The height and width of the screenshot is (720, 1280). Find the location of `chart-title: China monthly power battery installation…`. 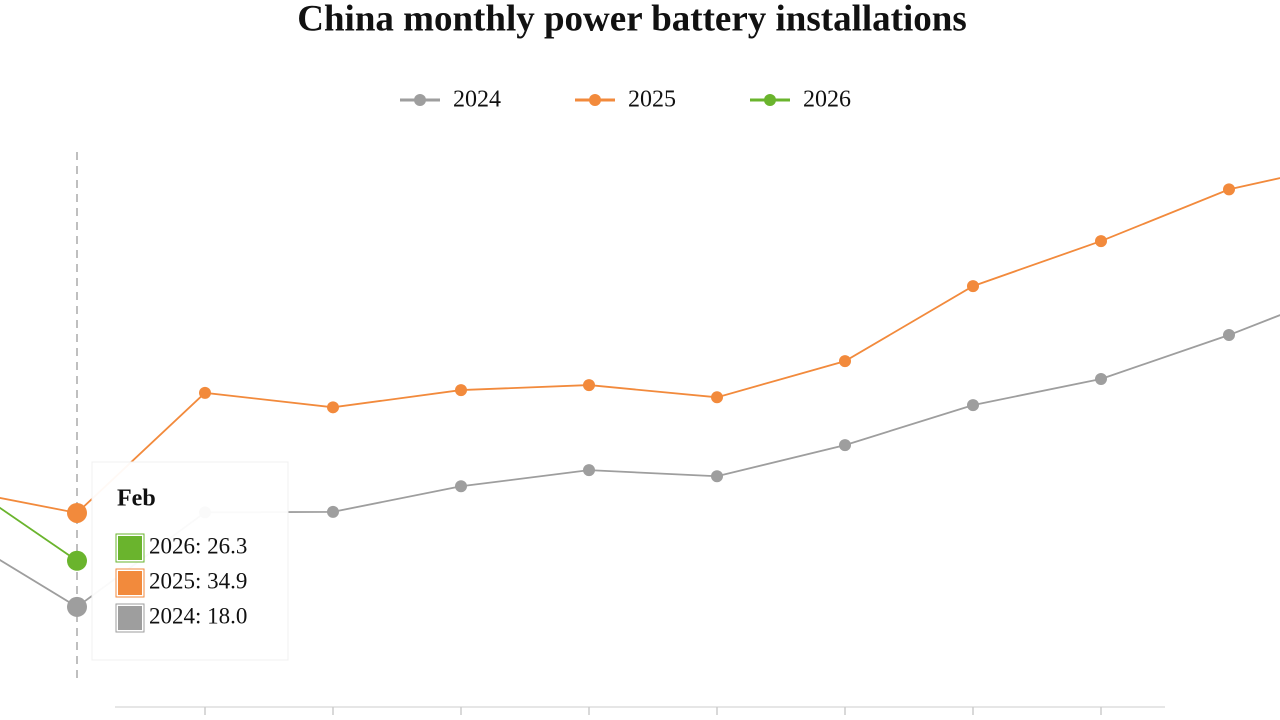

chart-title: China monthly power battery installation… is located at coordinates (632, 19).